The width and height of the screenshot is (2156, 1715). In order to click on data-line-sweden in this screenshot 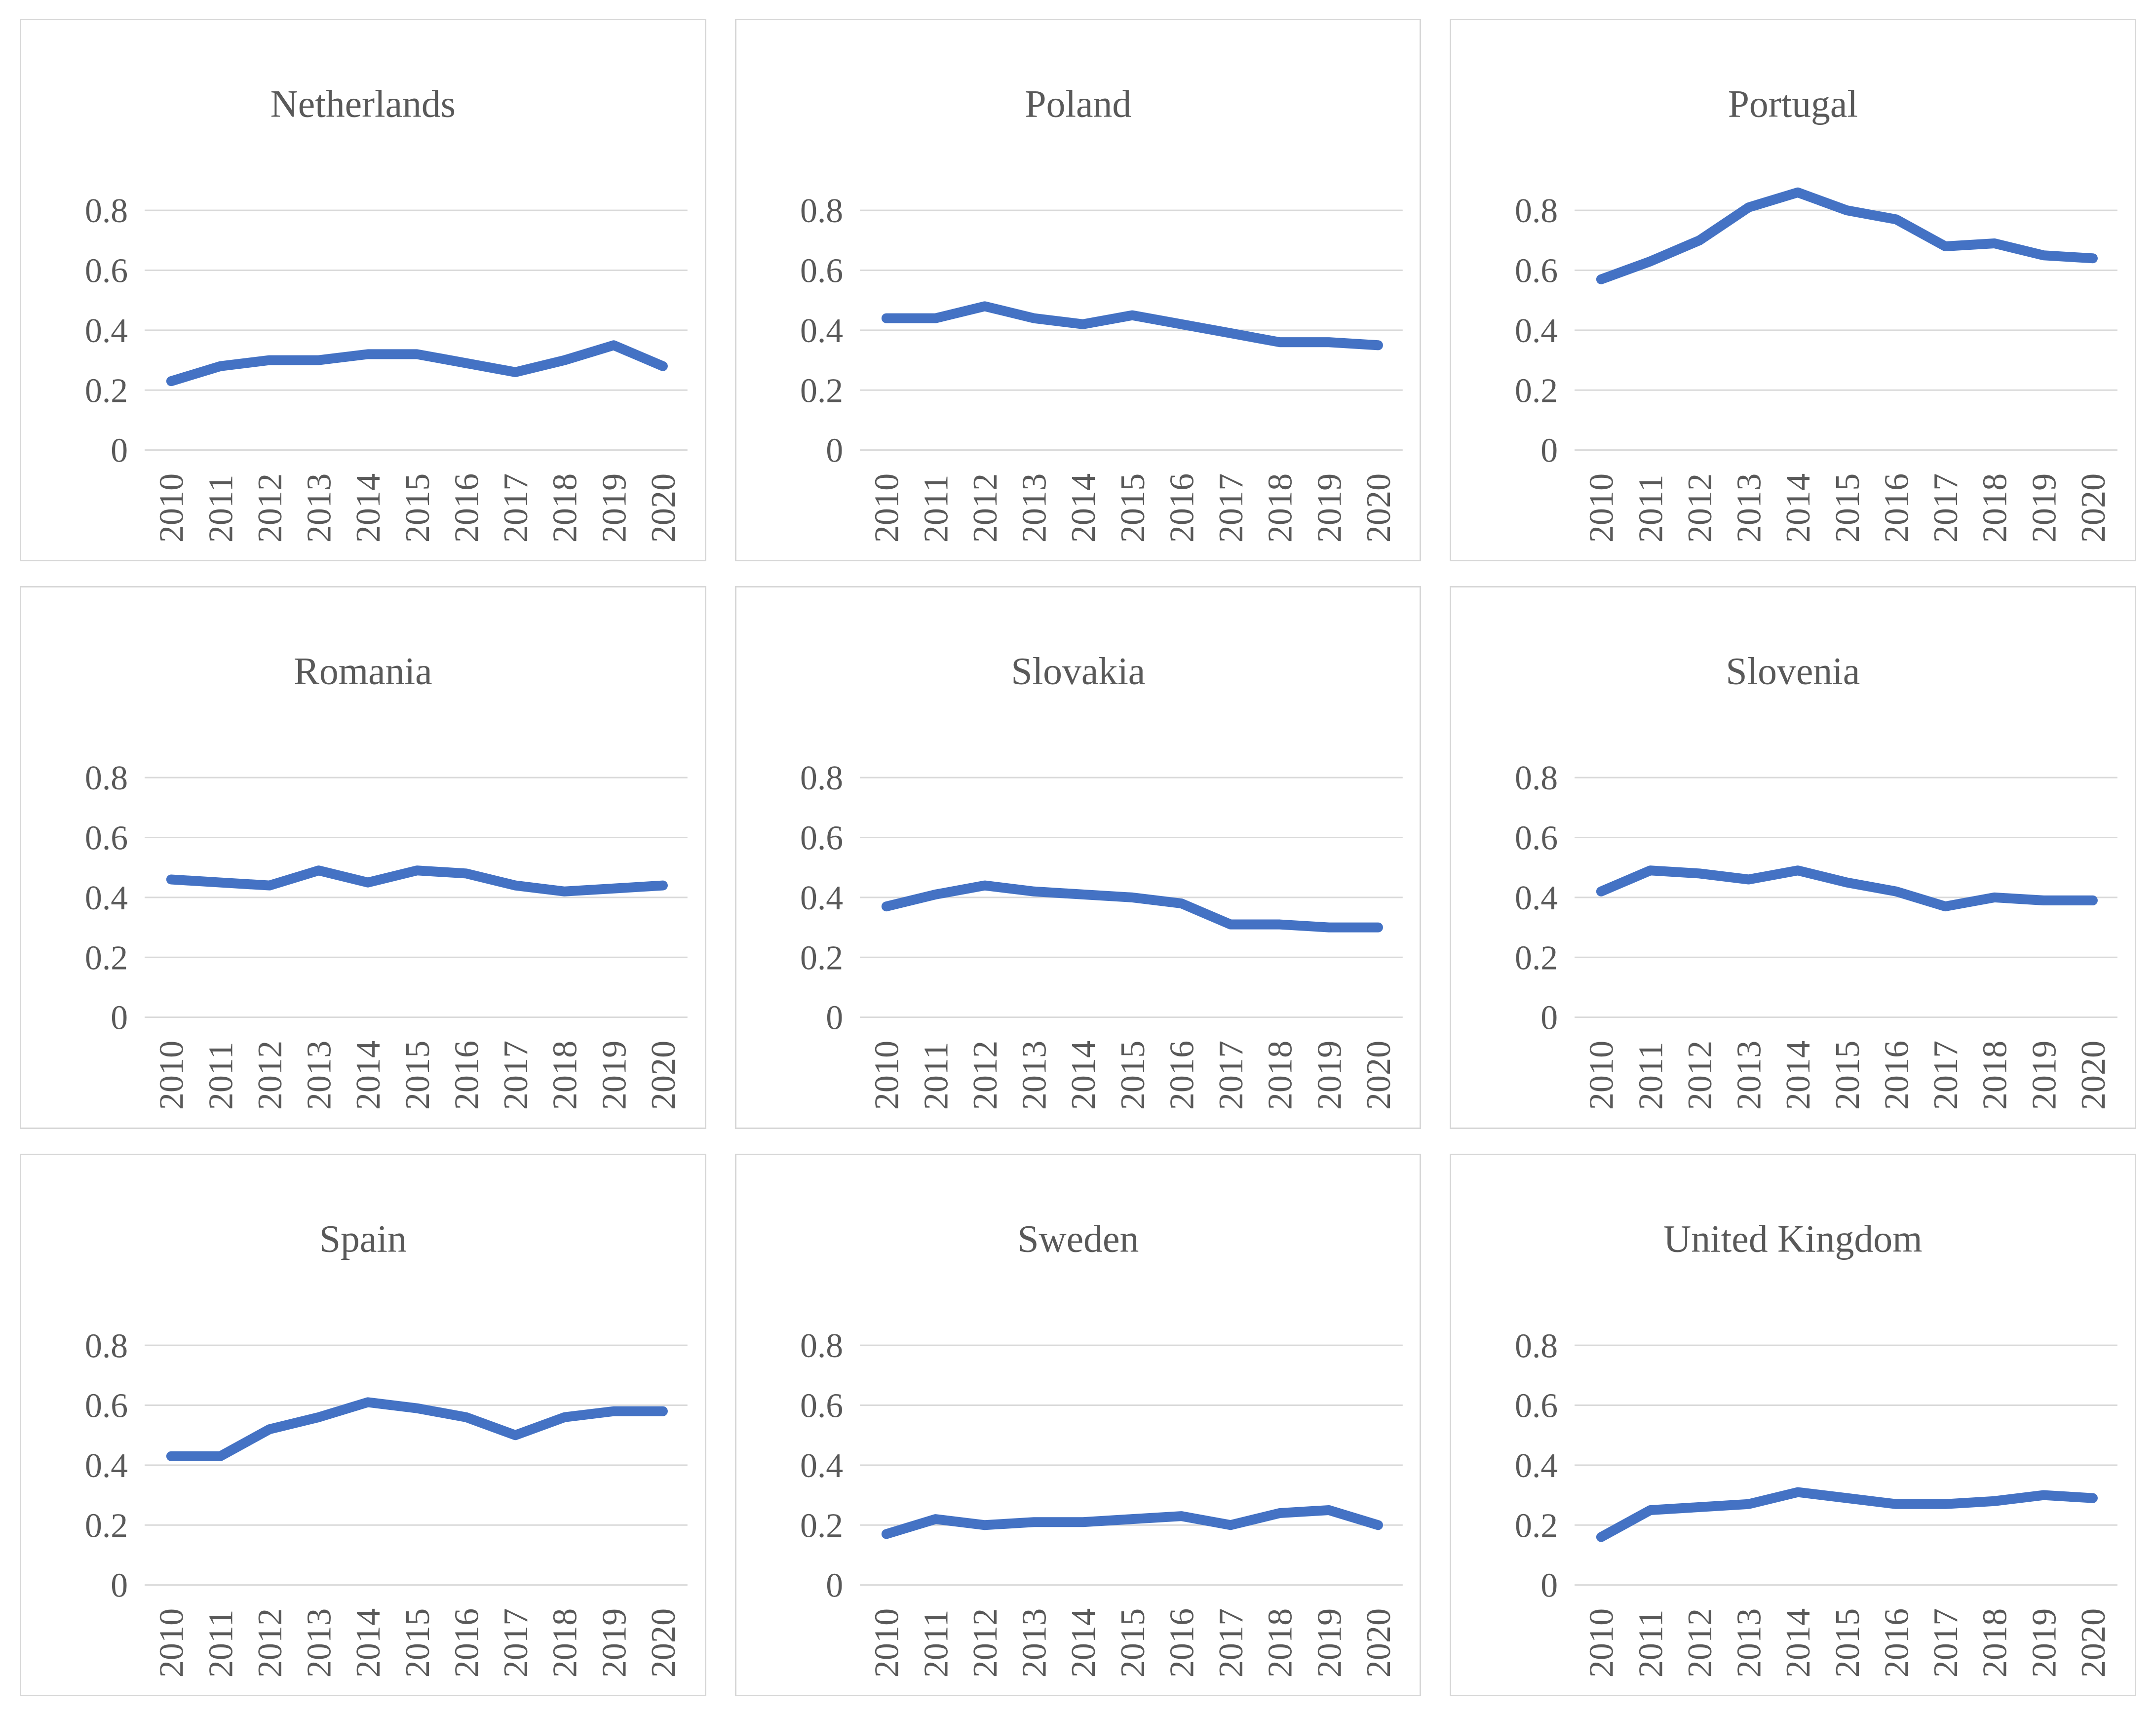, I will do `click(1132, 1522)`.